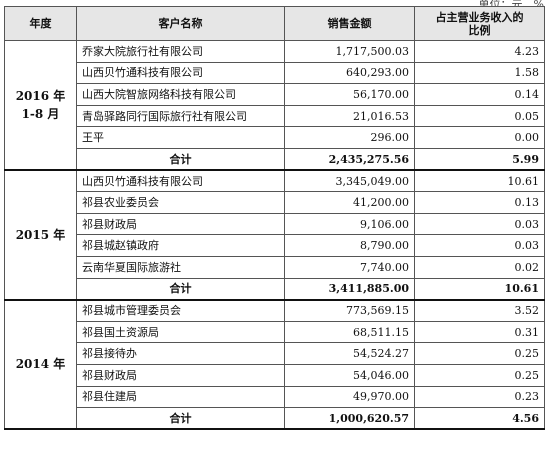 This screenshot has height=452, width=550. What do you see at coordinates (349, 397) in the screenshot?
I see `sales-amount: 49,970.00` at bounding box center [349, 397].